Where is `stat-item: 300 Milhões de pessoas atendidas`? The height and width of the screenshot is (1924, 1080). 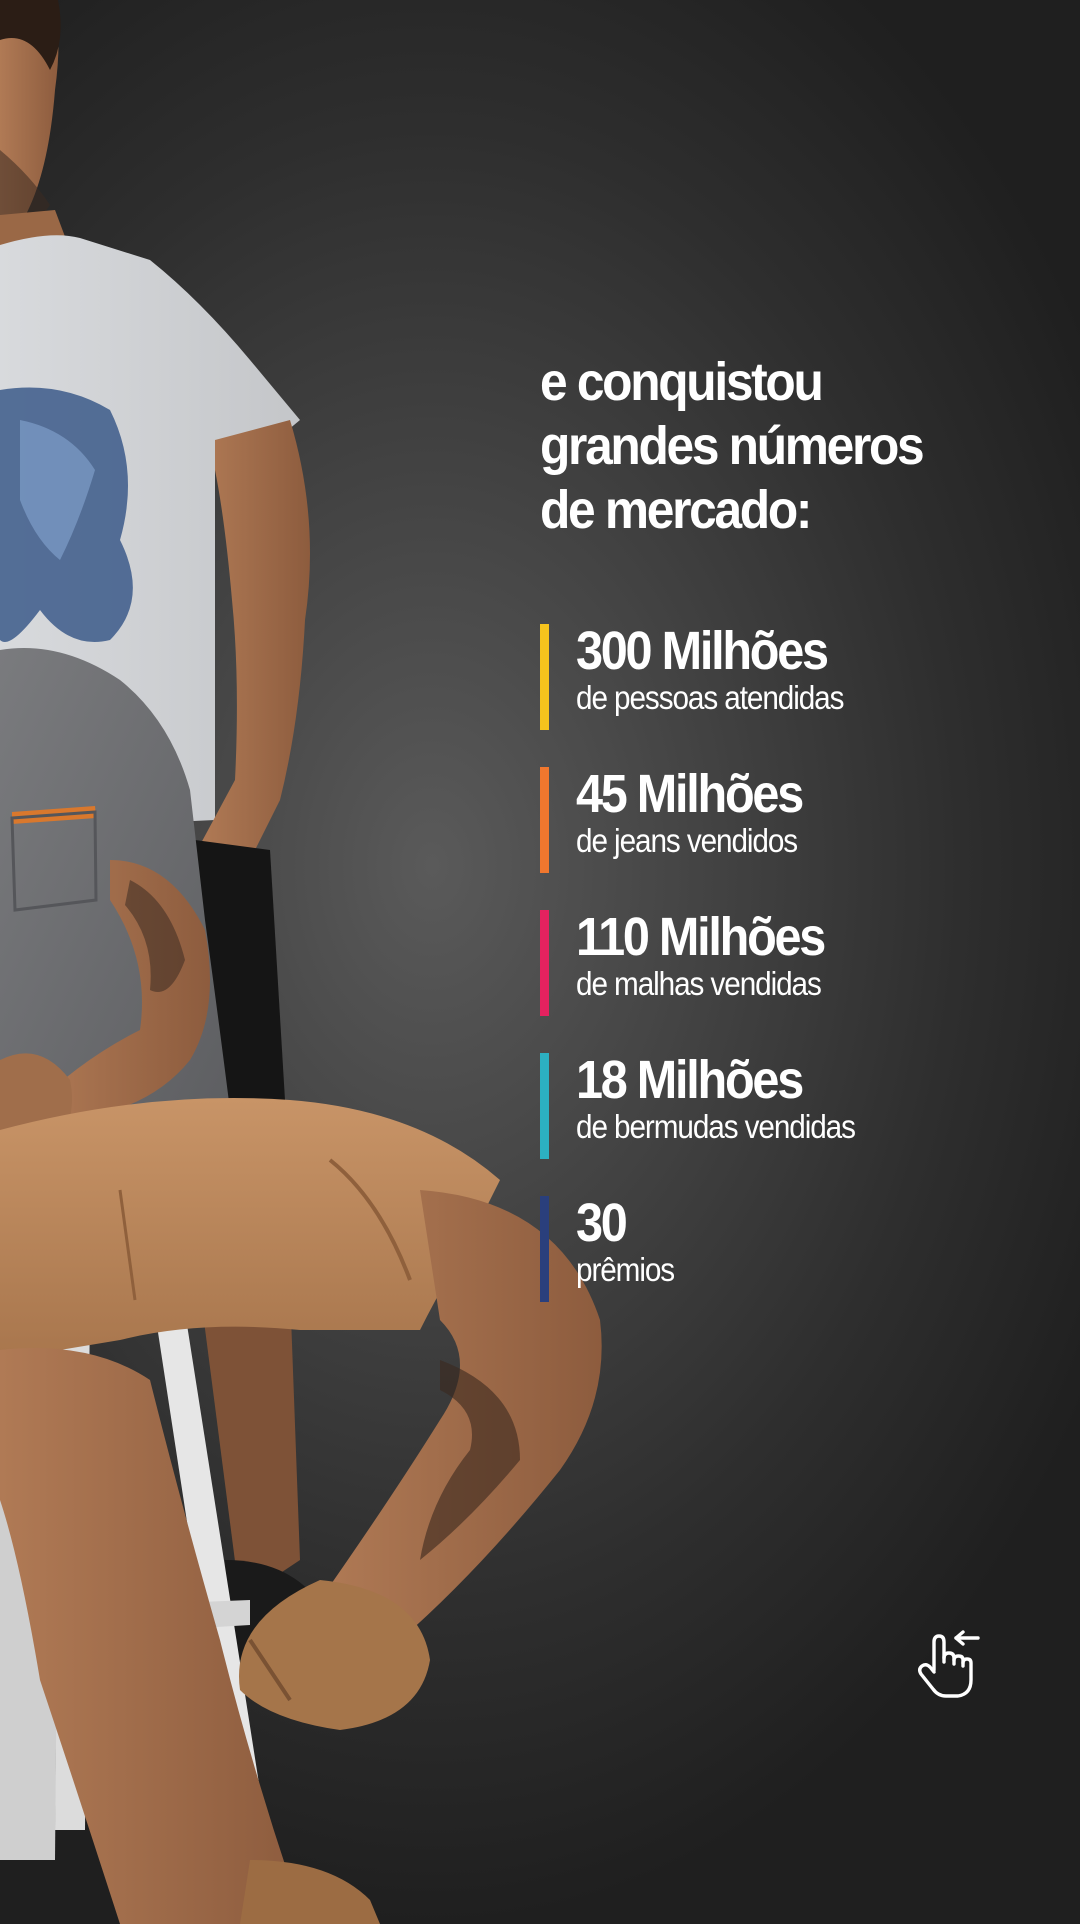 stat-item: 300 Milhões de pessoas atendidas is located at coordinates (790, 676).